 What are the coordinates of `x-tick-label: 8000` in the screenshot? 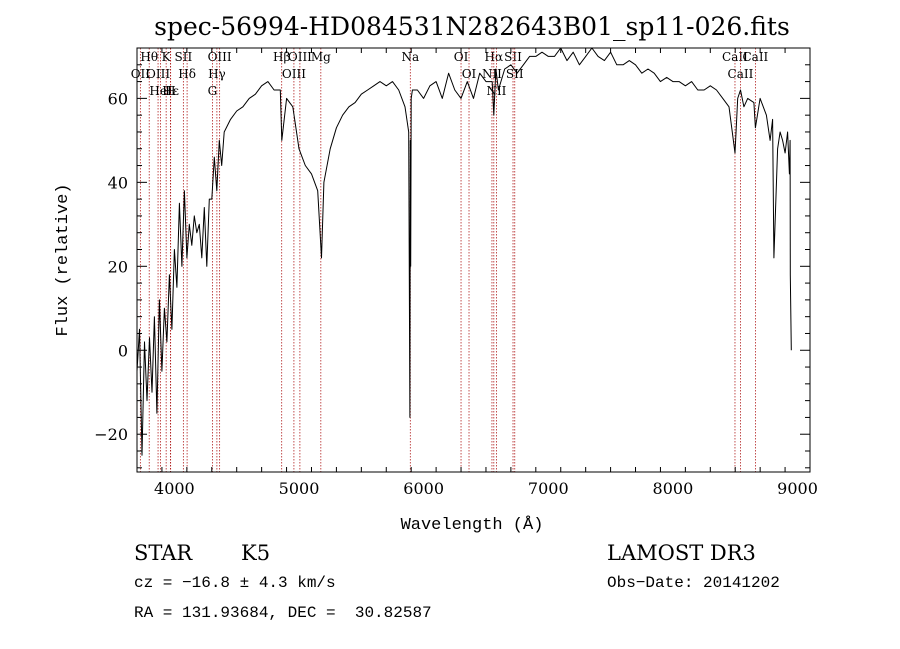 It's located at (673, 488).